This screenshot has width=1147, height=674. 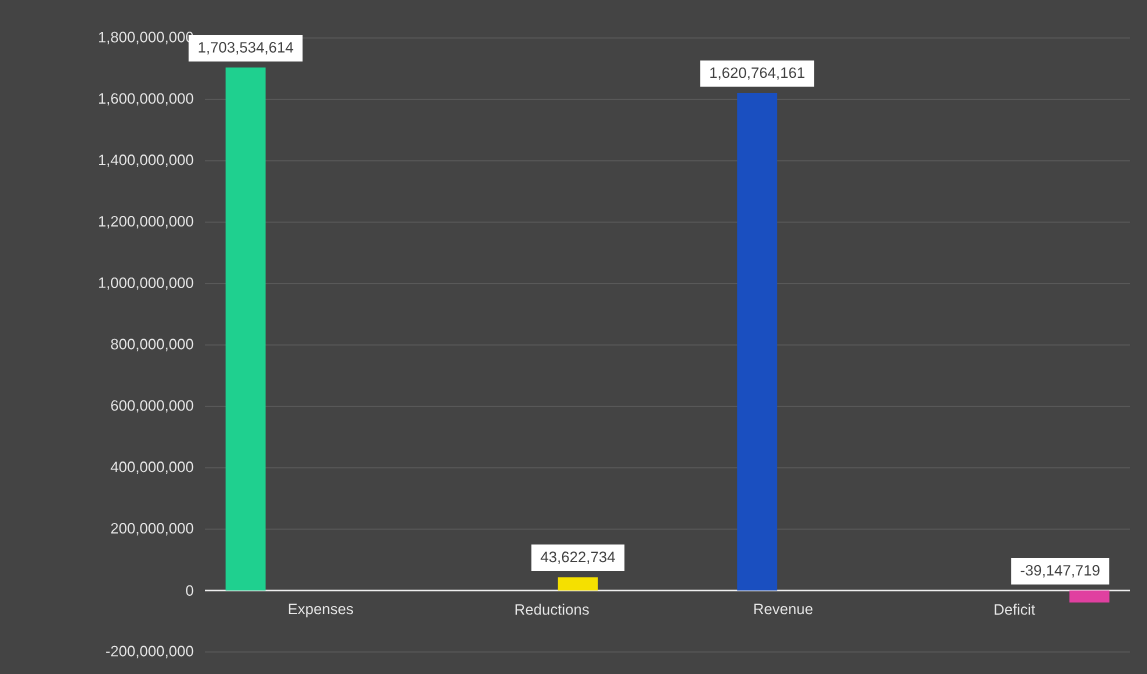 I want to click on x-tick-label: Reductions, so click(x=552, y=609).